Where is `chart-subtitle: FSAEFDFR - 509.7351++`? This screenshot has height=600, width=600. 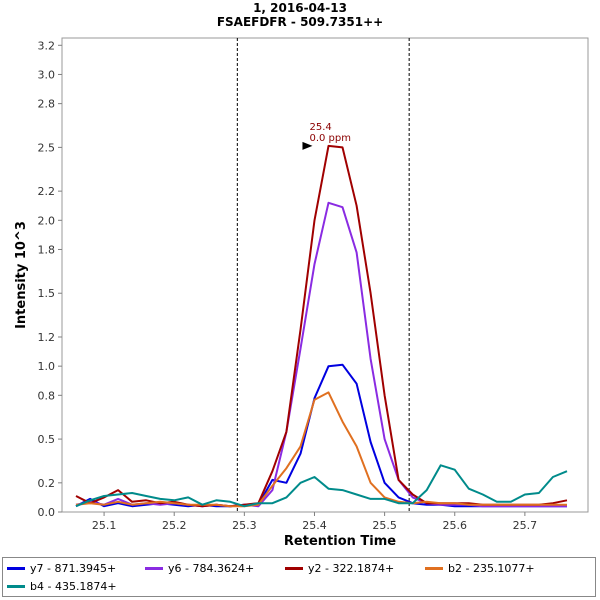 chart-subtitle: FSAEFDFR - 509.7351++ is located at coordinates (300, 22).